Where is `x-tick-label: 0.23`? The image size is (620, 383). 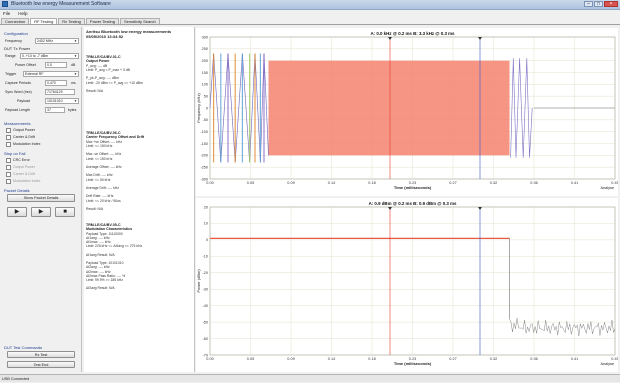 x-tick-label: 0.23 is located at coordinates (412, 183).